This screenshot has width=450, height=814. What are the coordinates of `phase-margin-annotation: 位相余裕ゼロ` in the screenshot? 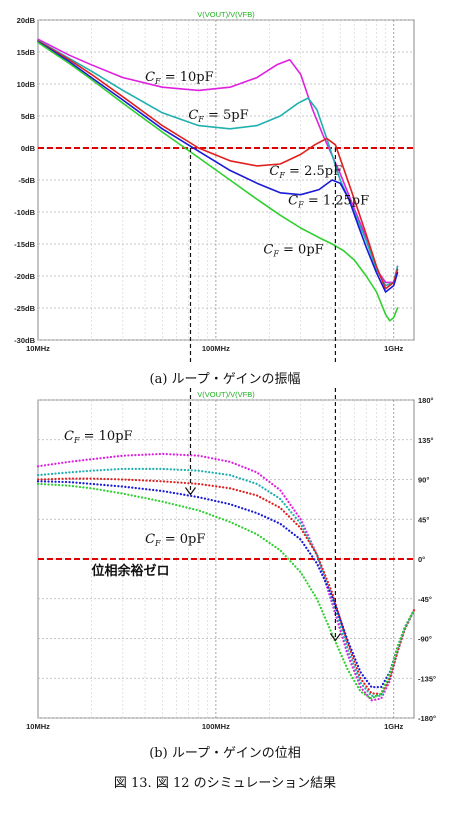 It's located at (131, 571).